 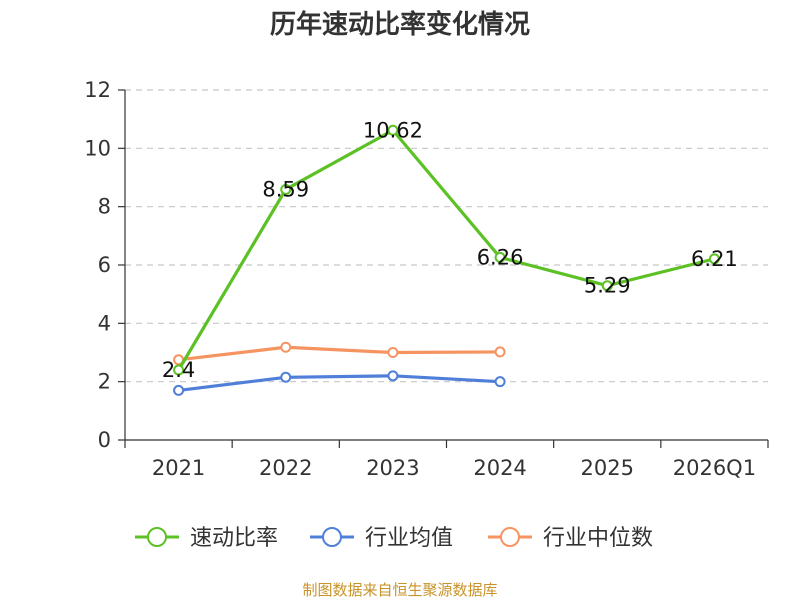 What do you see at coordinates (104, 382) in the screenshot?
I see `y-tick-label: 2` at bounding box center [104, 382].